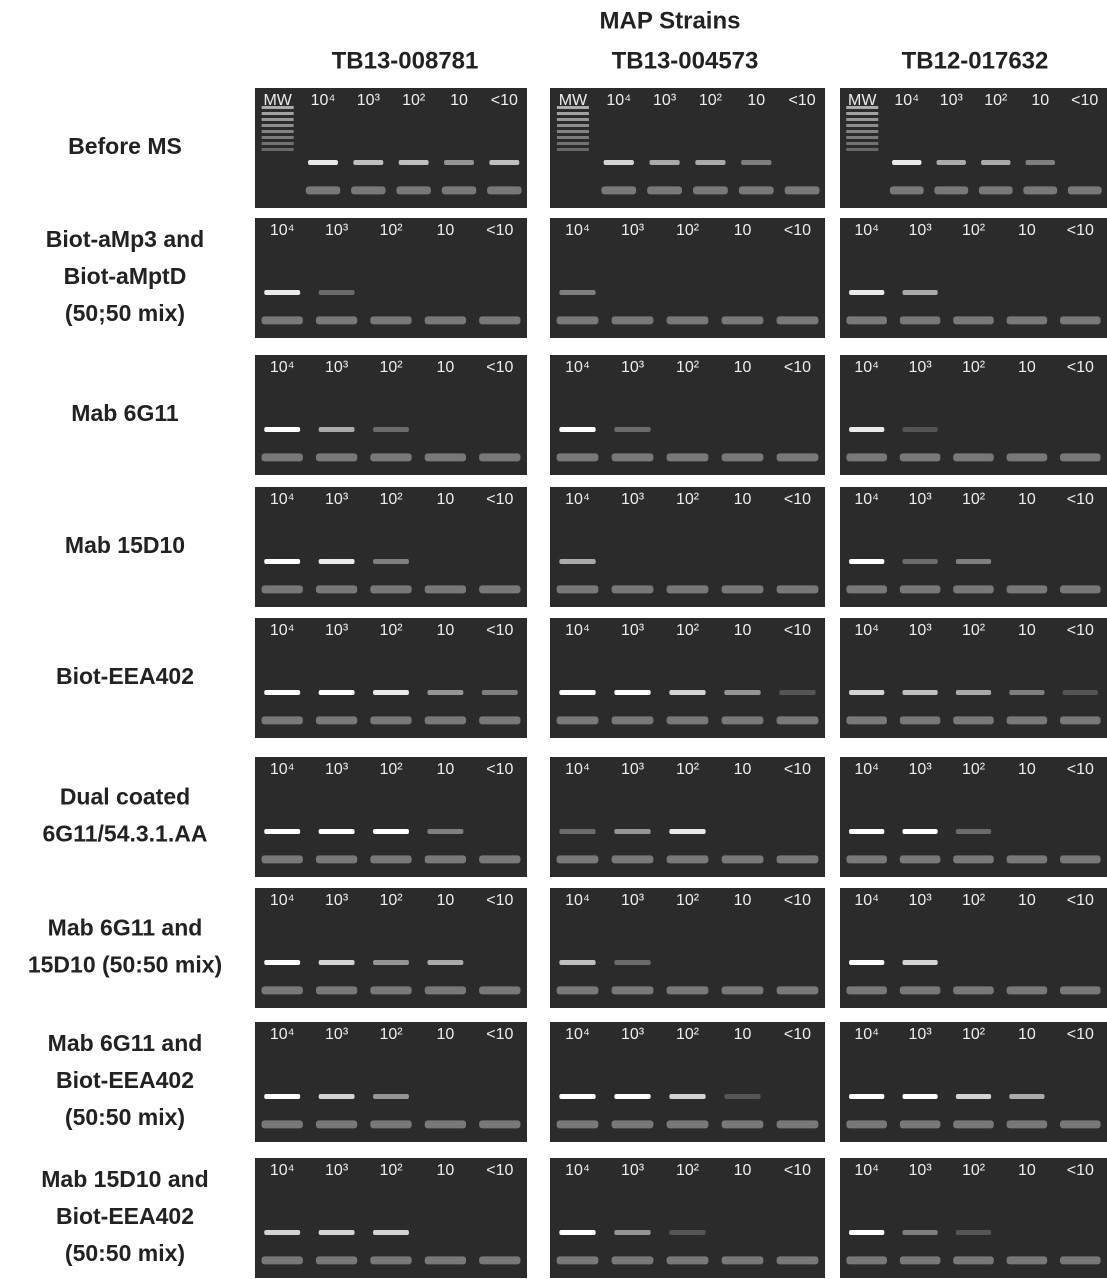 The width and height of the screenshot is (1107, 1279). I want to click on row-label: Biot-aMptD, so click(125, 276).